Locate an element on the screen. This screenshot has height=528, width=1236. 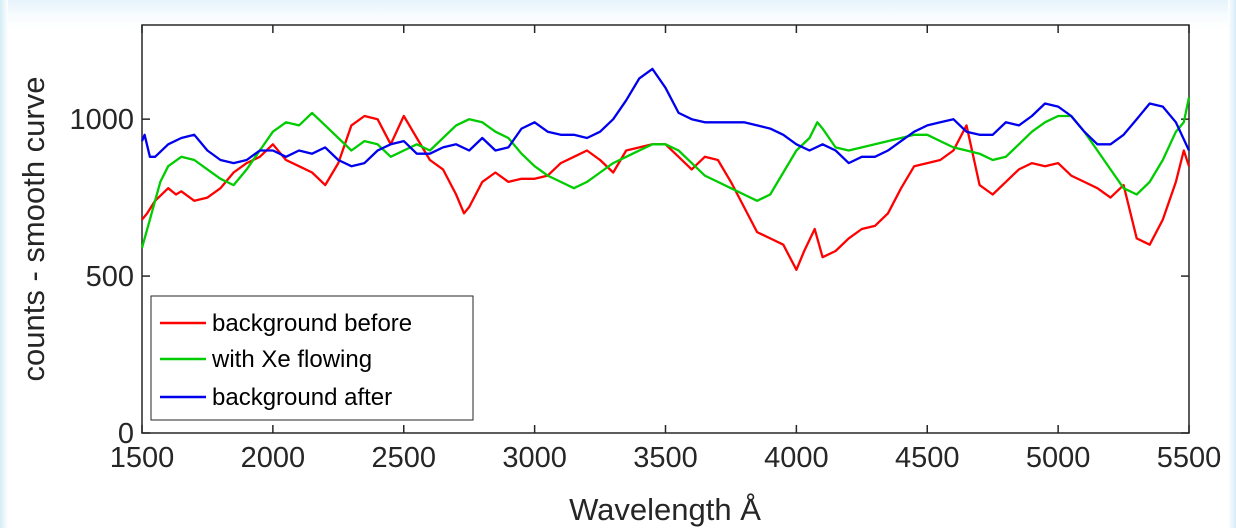
y-axis-title: counts - smooth curve is located at coordinates (33, 229).